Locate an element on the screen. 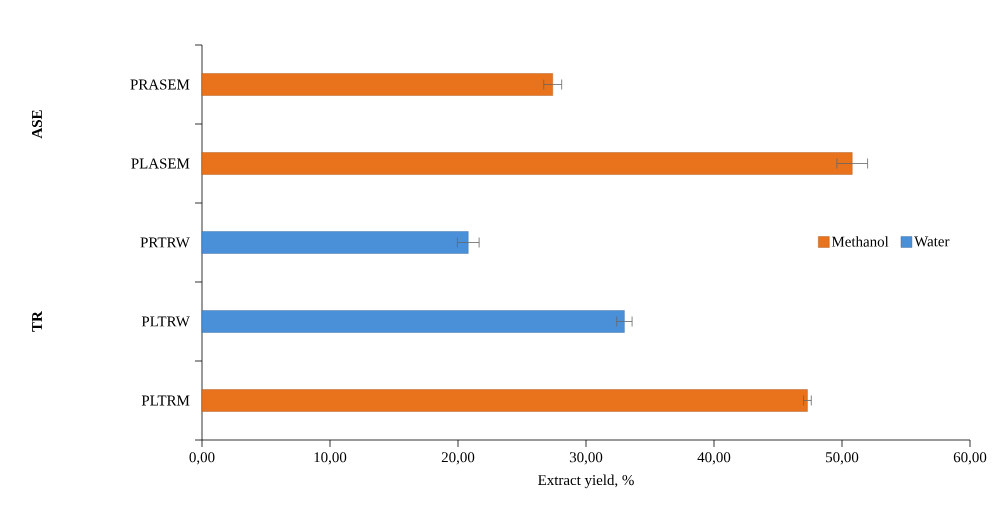 The width and height of the screenshot is (1001, 523). y-tick-label: PLASEM is located at coordinates (160, 163).